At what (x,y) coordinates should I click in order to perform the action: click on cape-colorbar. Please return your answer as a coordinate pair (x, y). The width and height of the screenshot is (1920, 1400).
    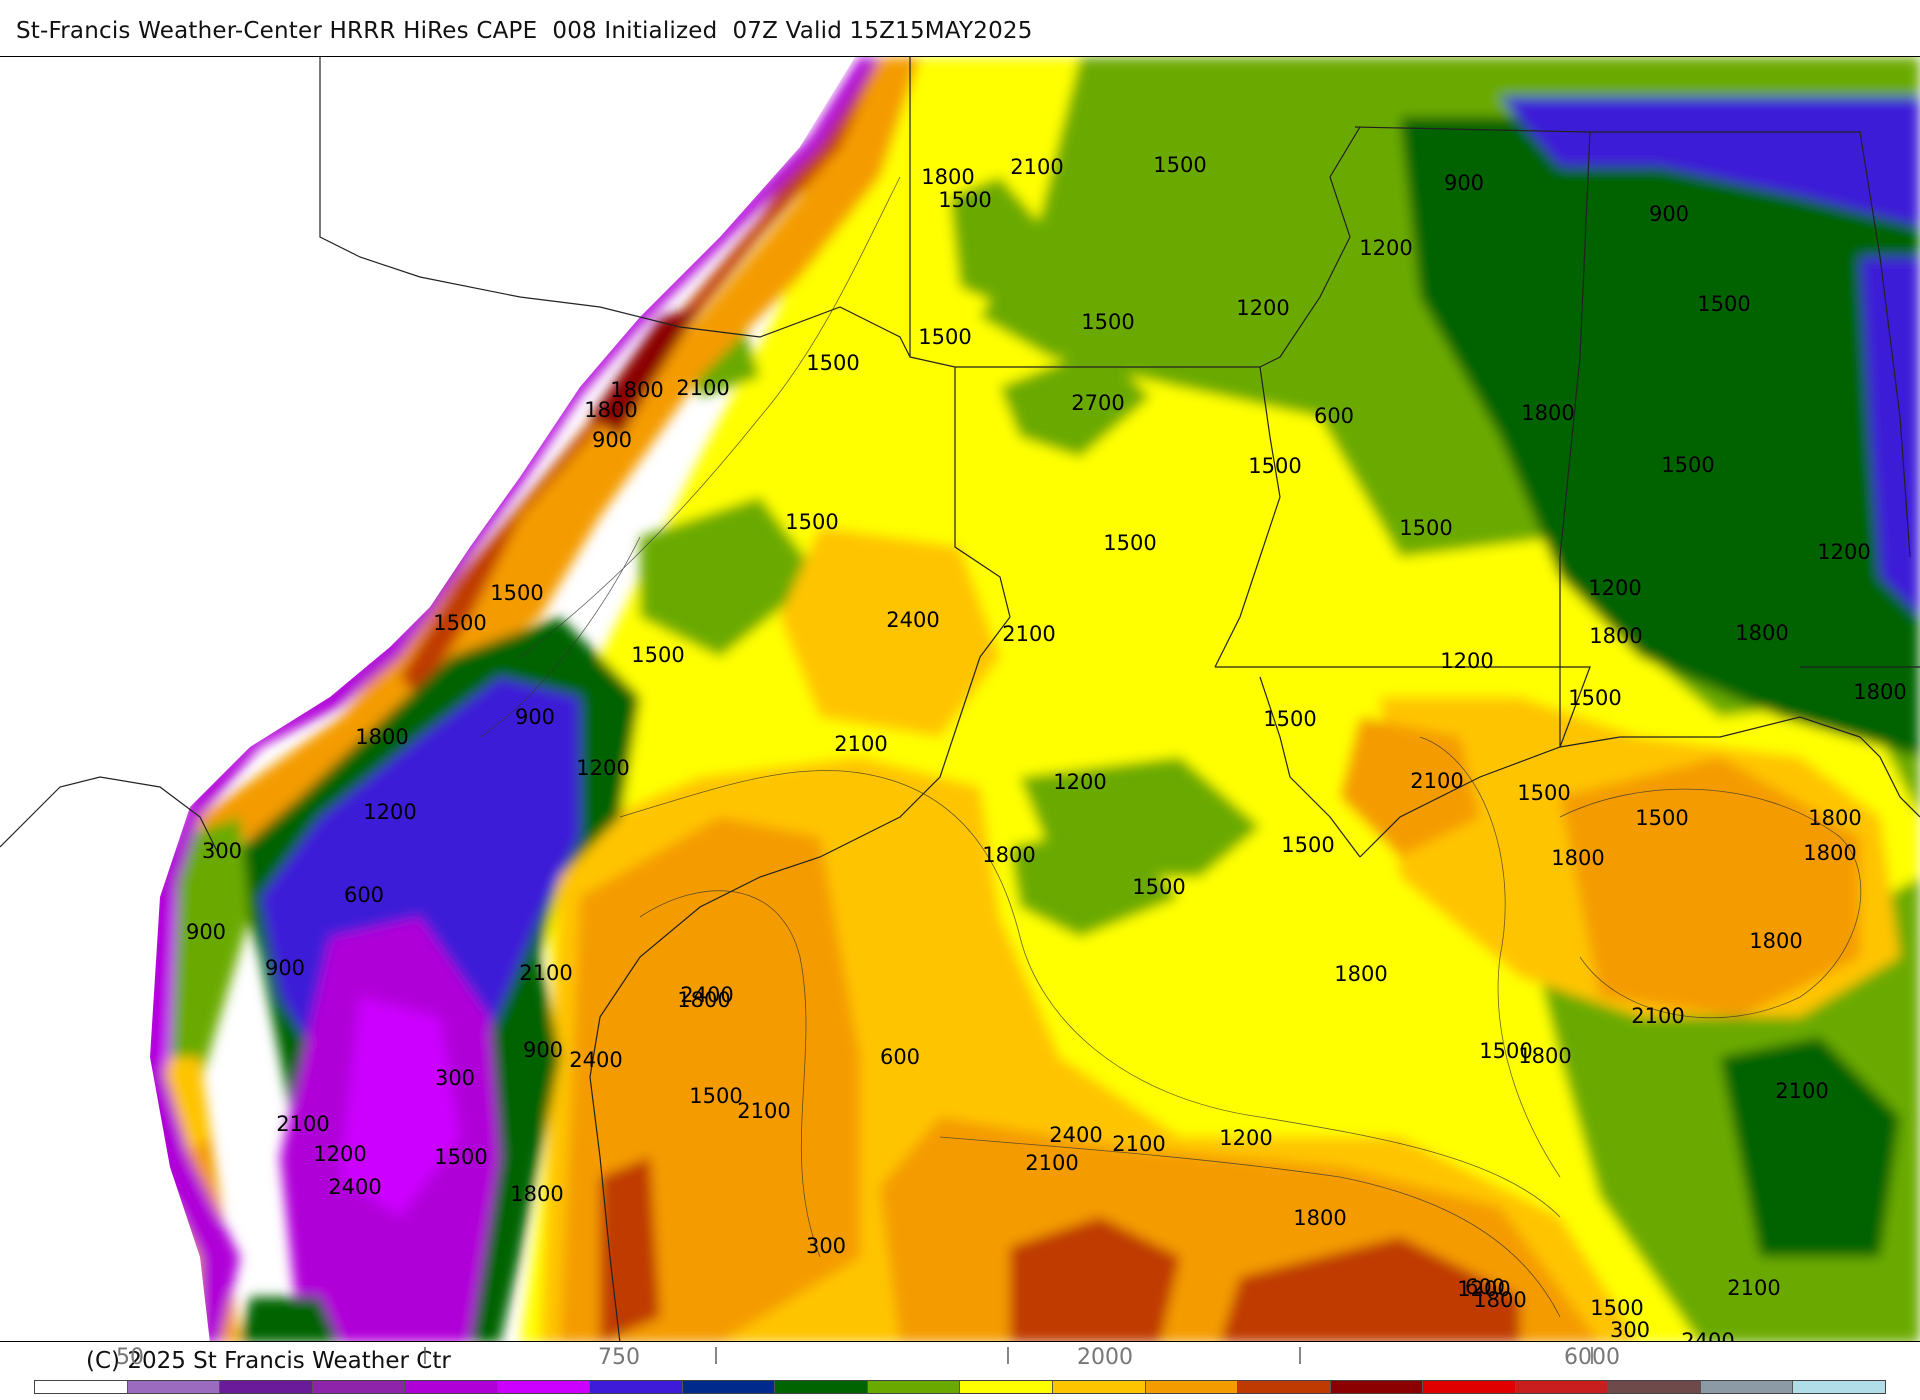
    Looking at the image, I should click on (960, 1387).